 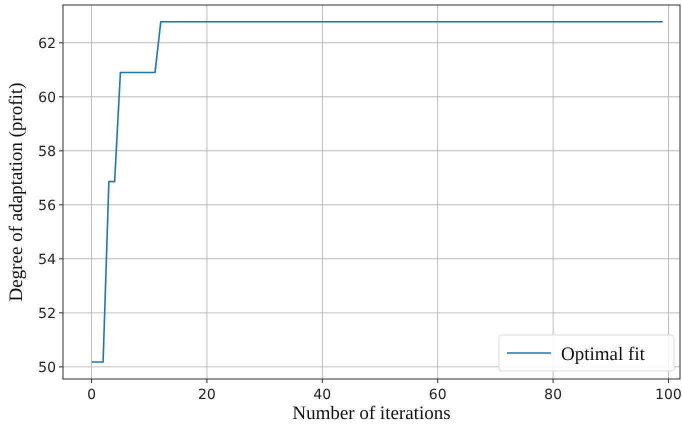 What do you see at coordinates (668, 395) in the screenshot?
I see `x-tick-label: 100` at bounding box center [668, 395].